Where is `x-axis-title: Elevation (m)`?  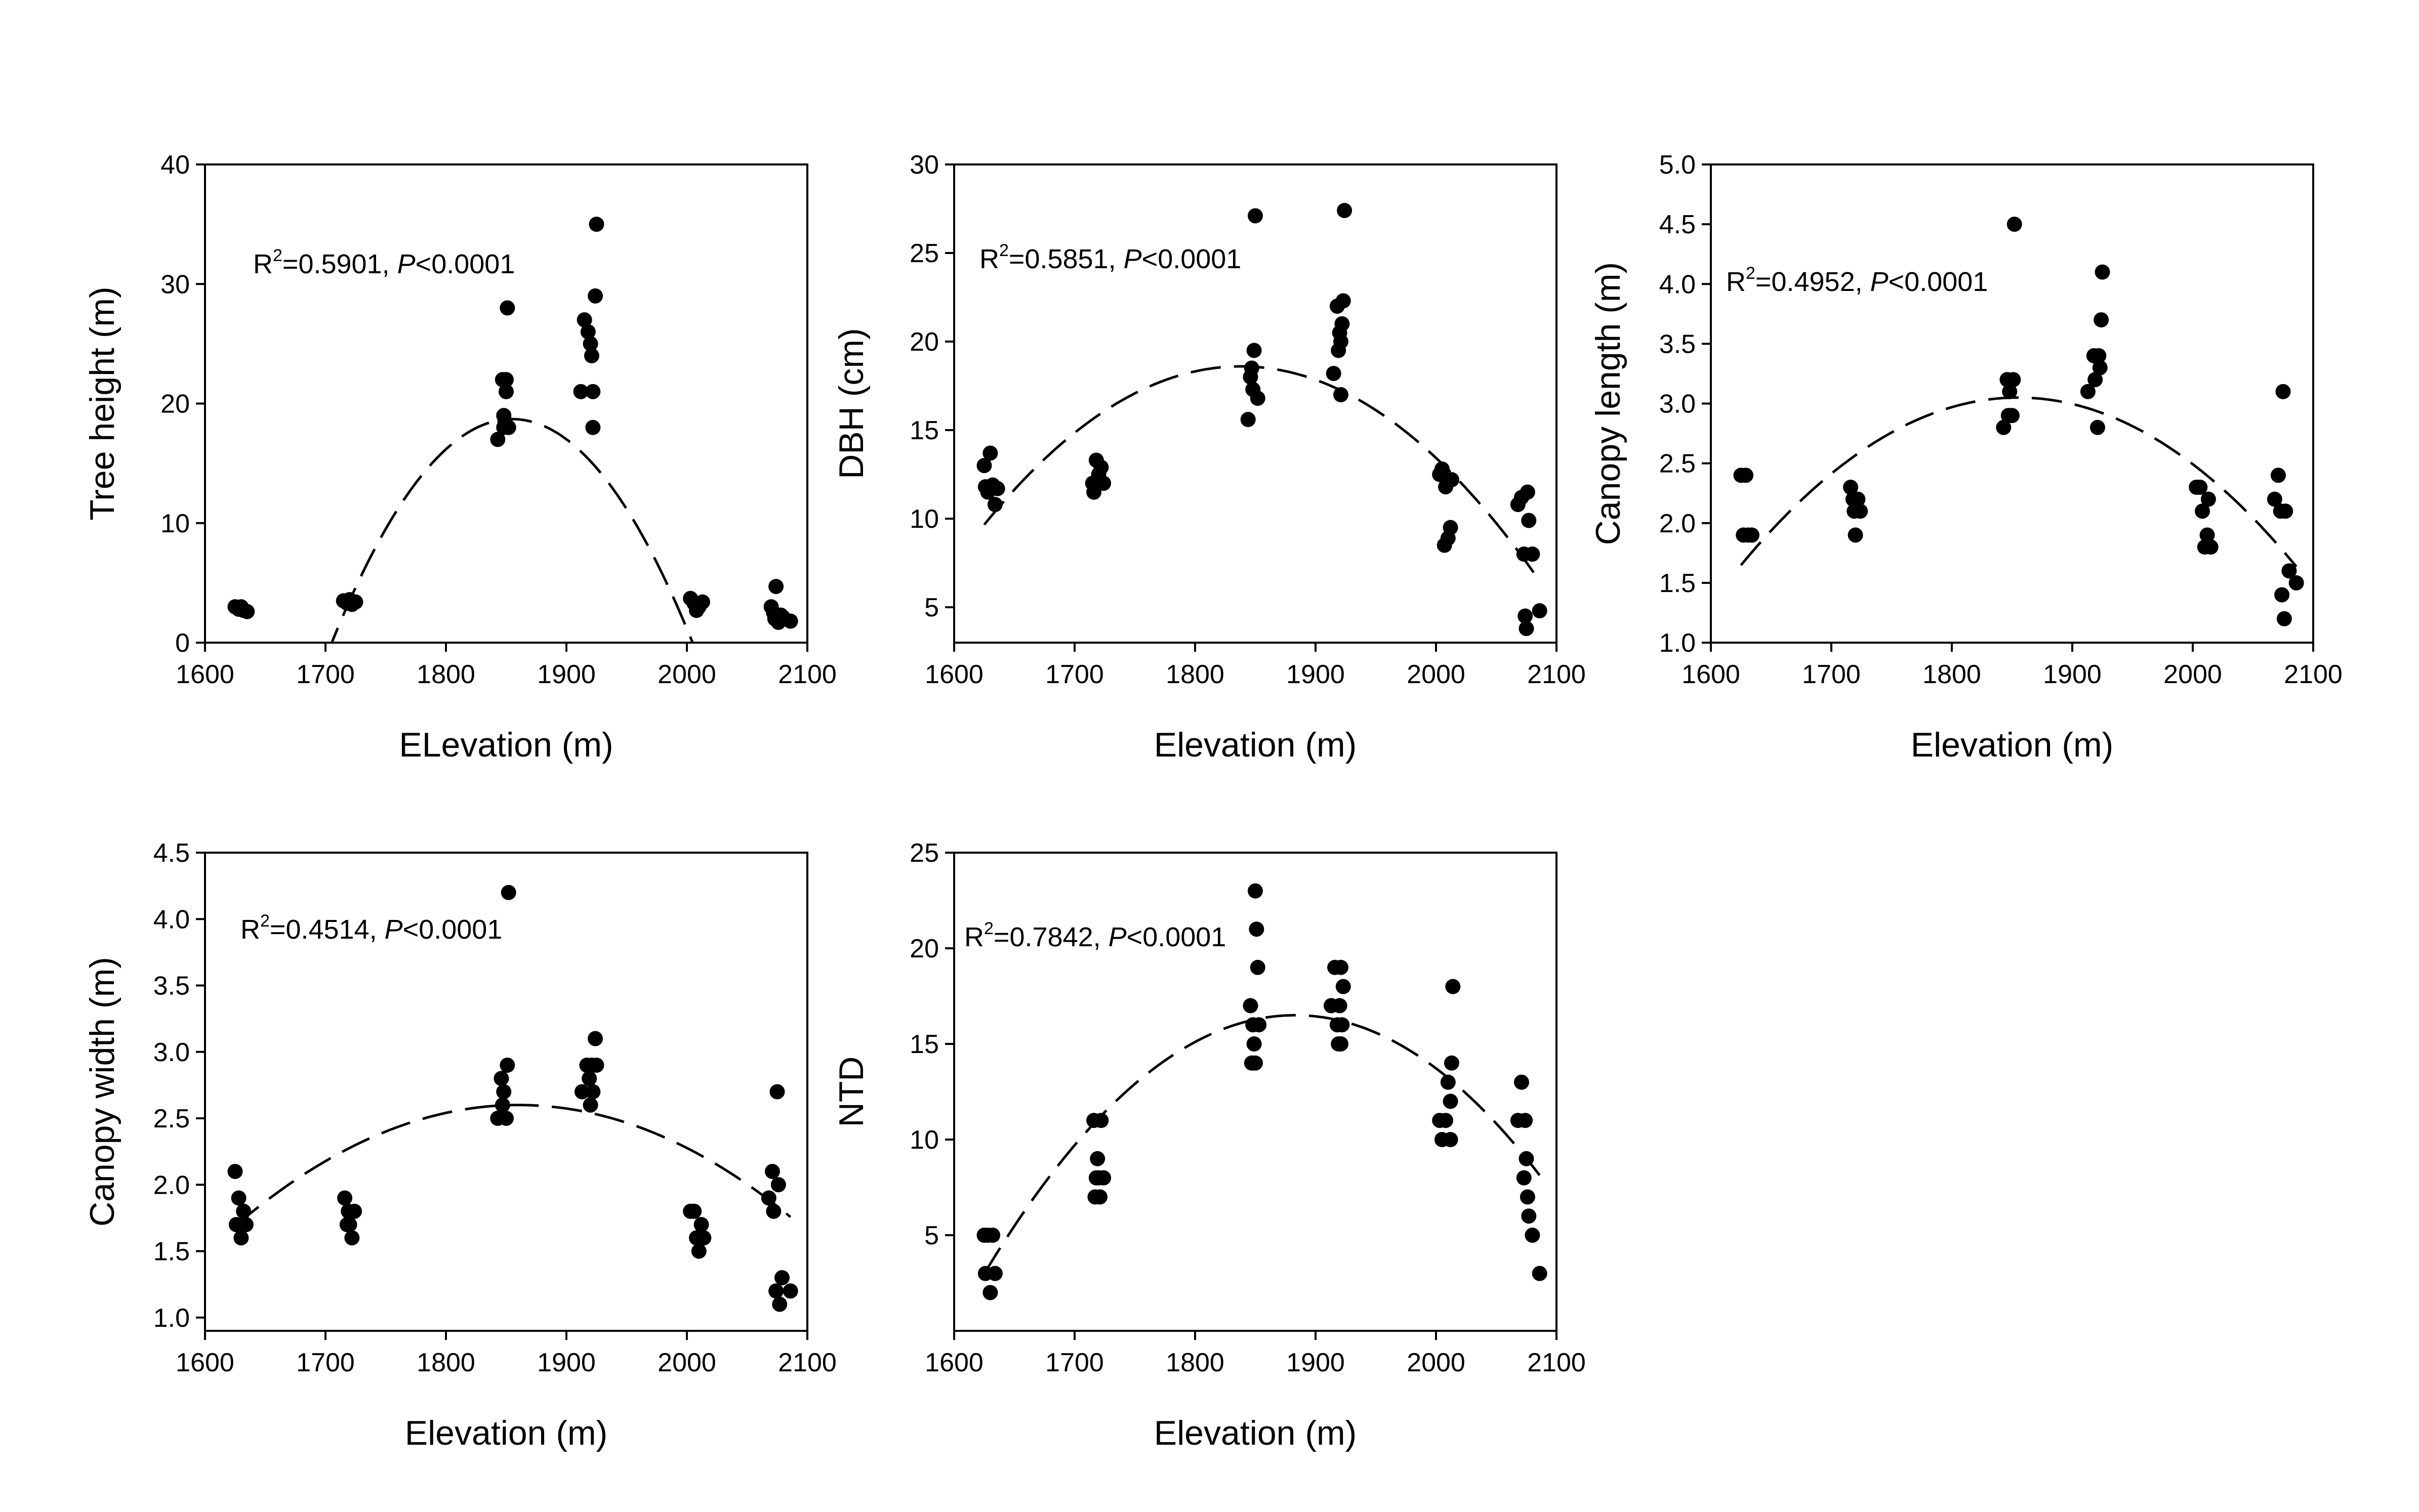
x-axis-title: Elevation (m) is located at coordinates (1256, 1433).